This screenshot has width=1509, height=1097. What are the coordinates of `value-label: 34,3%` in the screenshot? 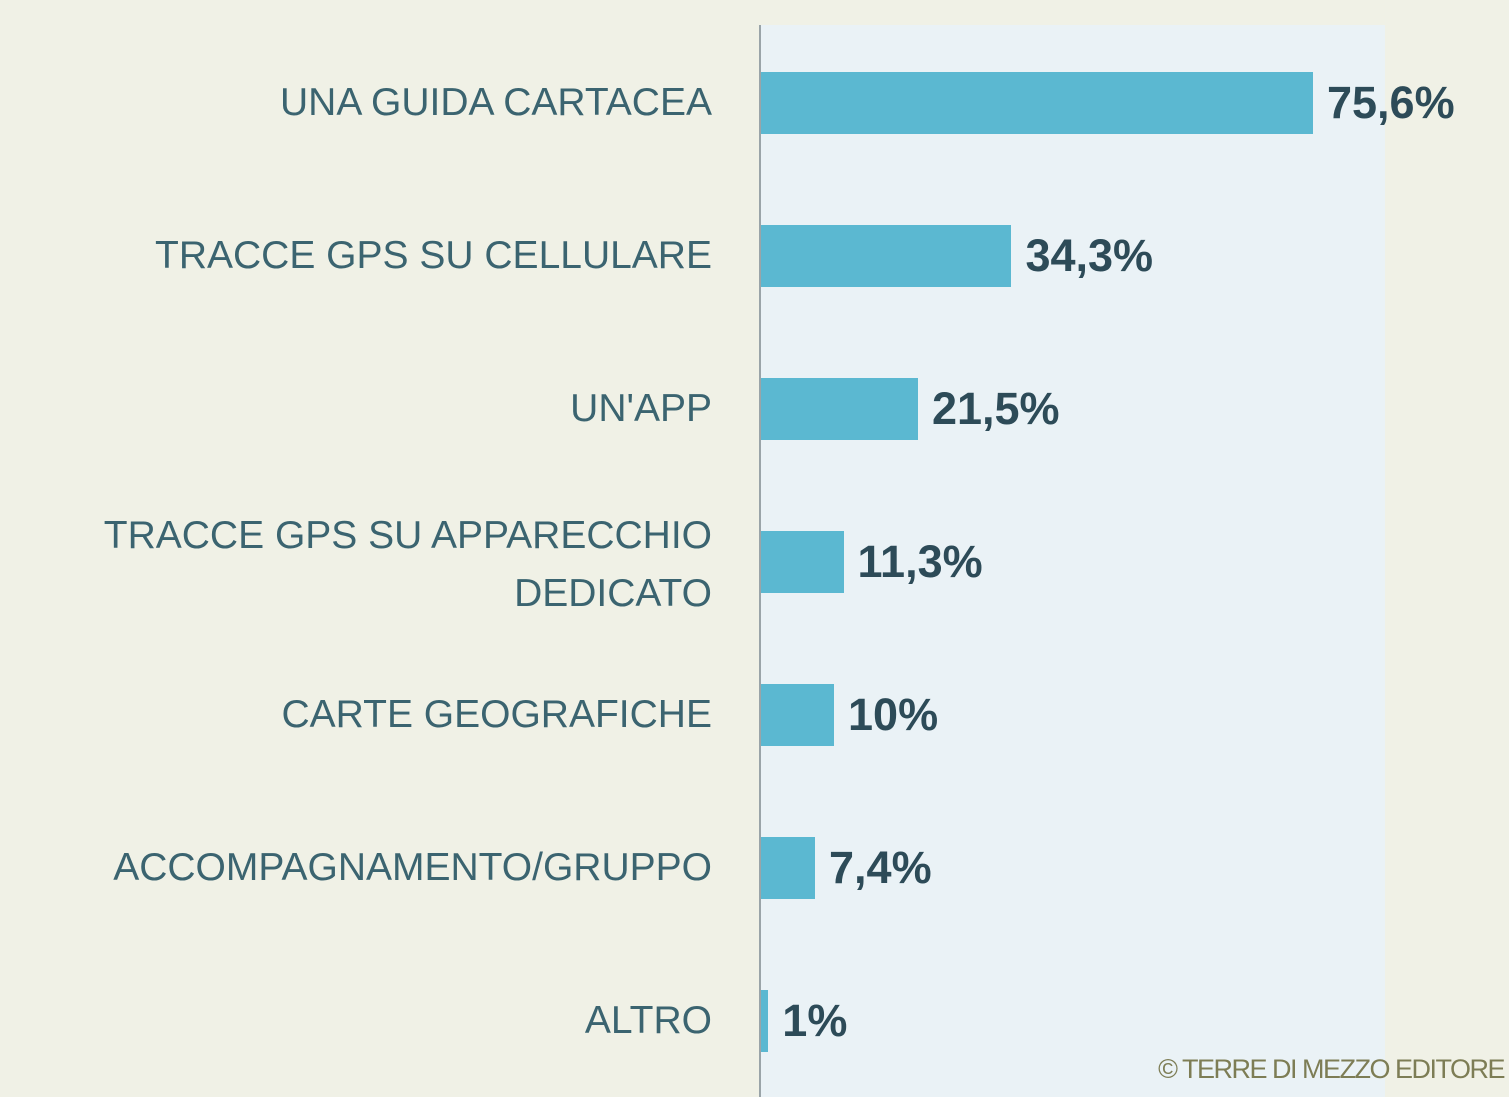 It's located at (1089, 255).